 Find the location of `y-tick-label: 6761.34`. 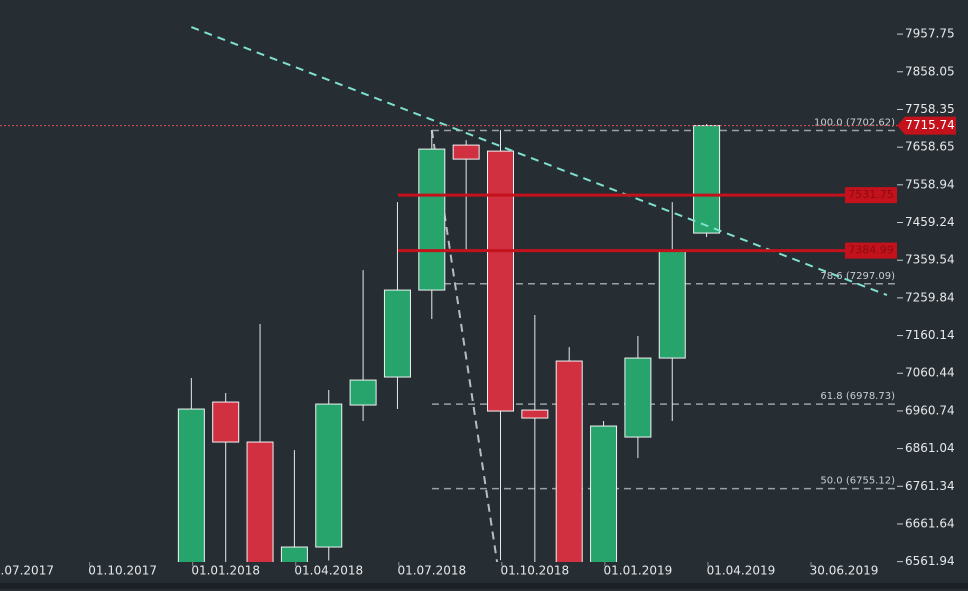

y-tick-label: 6761.34 is located at coordinates (930, 486).